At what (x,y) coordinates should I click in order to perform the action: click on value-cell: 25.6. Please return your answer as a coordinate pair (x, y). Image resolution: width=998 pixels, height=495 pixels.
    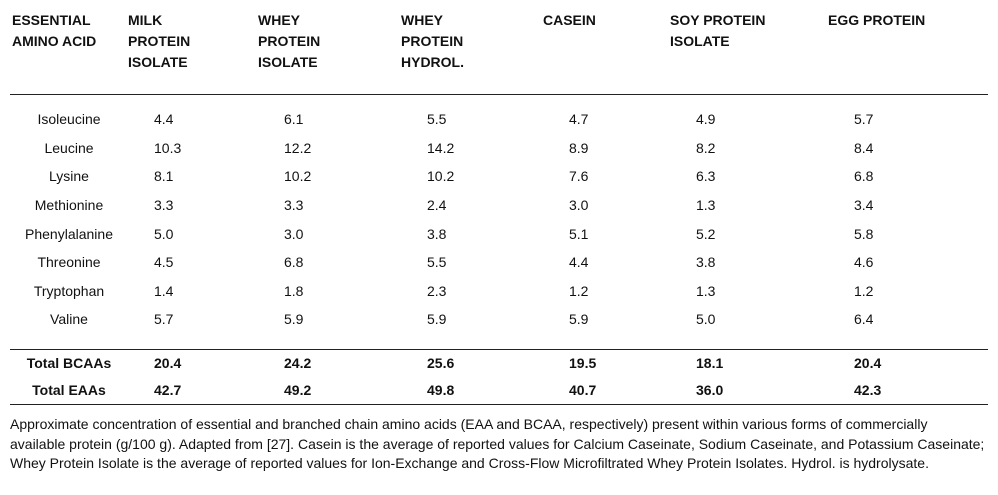
    Looking at the image, I should click on (441, 363).